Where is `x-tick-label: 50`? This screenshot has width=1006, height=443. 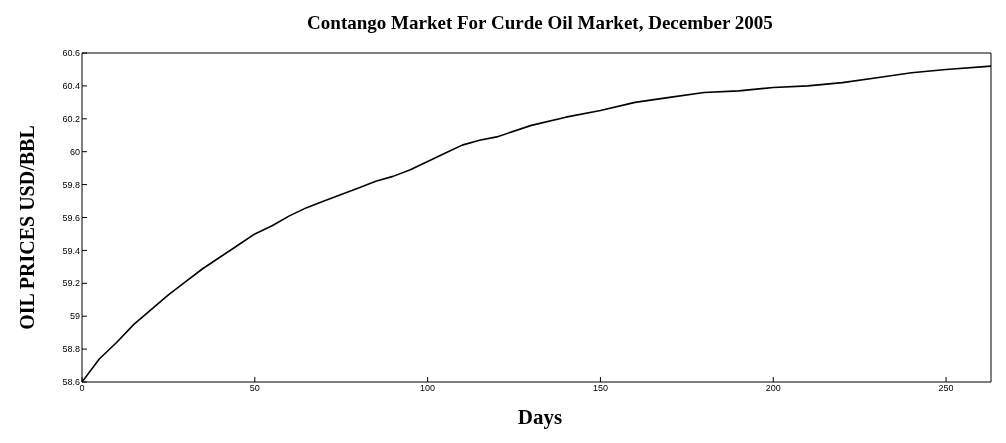 x-tick-label: 50 is located at coordinates (254, 388).